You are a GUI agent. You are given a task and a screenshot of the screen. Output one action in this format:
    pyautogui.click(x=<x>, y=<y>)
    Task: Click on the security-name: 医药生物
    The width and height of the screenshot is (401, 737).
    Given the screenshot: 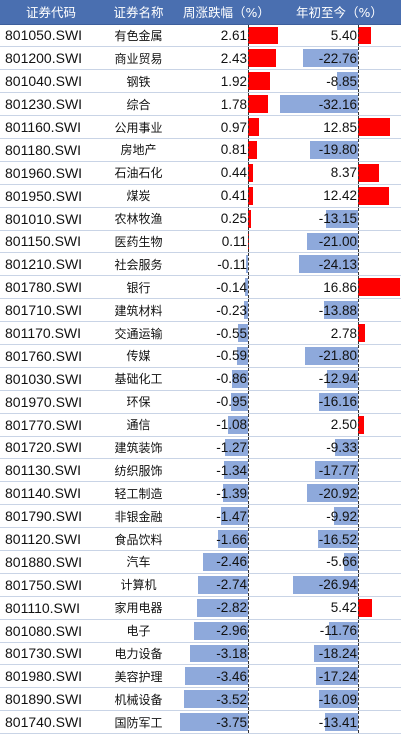 What is the action you would take?
    pyautogui.click(x=138, y=242)
    